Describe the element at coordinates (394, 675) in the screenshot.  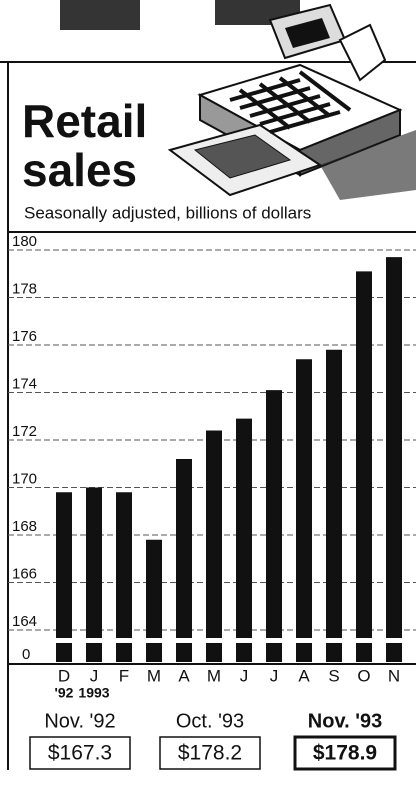
I see `x-tick-label: N` at that location.